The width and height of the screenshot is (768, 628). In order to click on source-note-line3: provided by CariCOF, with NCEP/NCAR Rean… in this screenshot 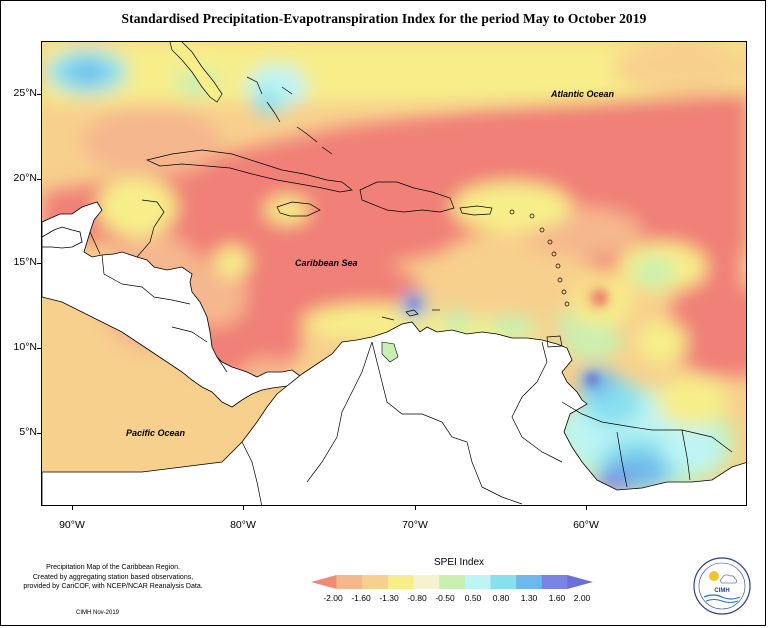, I will do `click(113, 586)`.